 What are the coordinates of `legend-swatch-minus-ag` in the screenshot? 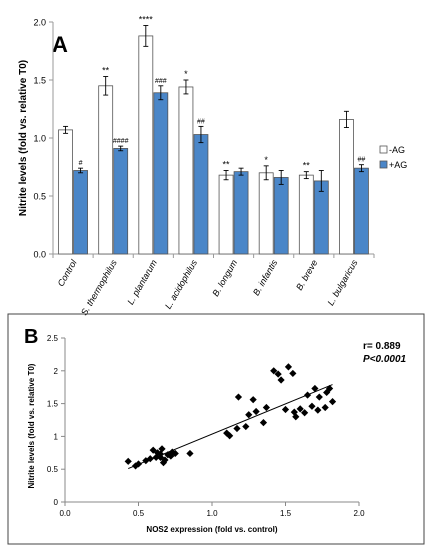 It's located at (383, 149).